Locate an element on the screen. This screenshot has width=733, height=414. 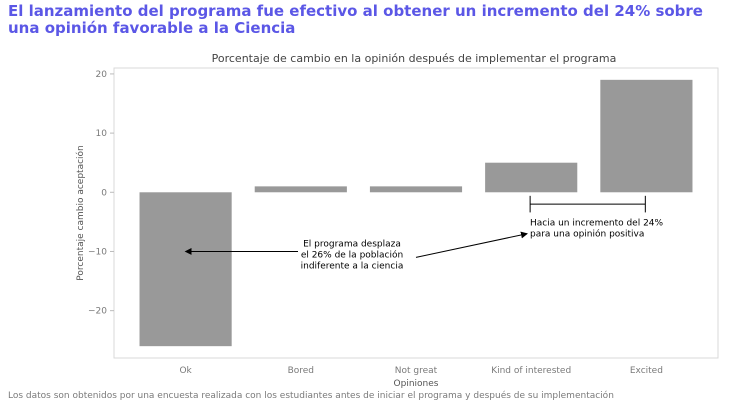
annotation-1-text: El programa desplaza is located at coordinates (352, 245).